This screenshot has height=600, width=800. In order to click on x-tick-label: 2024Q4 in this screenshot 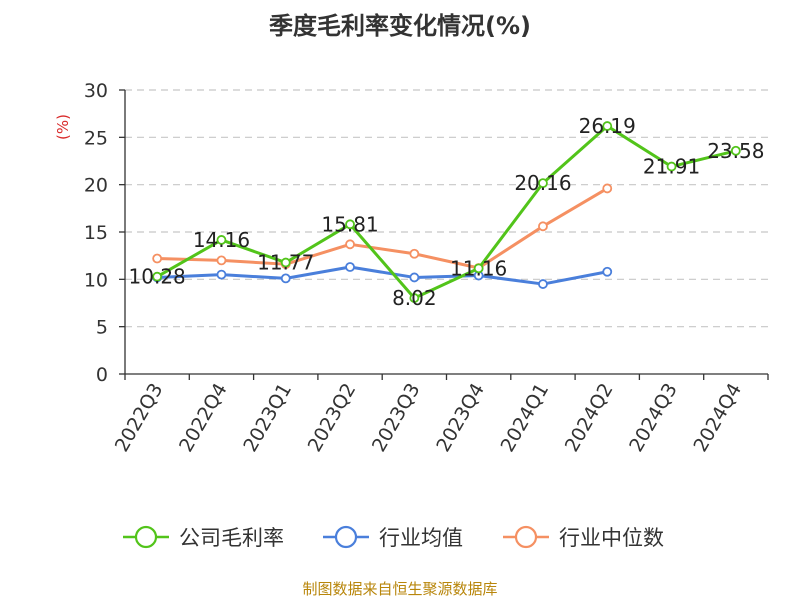, I will do `click(717, 418)`.